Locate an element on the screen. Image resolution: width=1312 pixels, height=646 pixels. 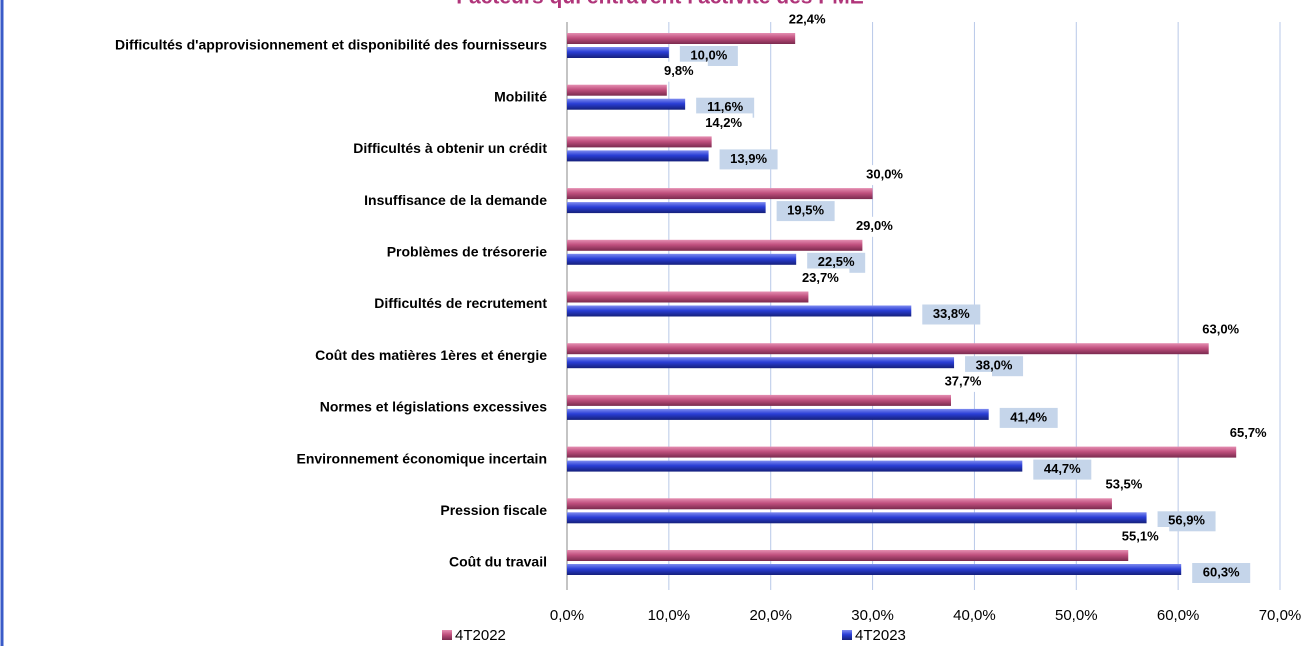
category-label: Difficultés de recrutement is located at coordinates (460, 303).